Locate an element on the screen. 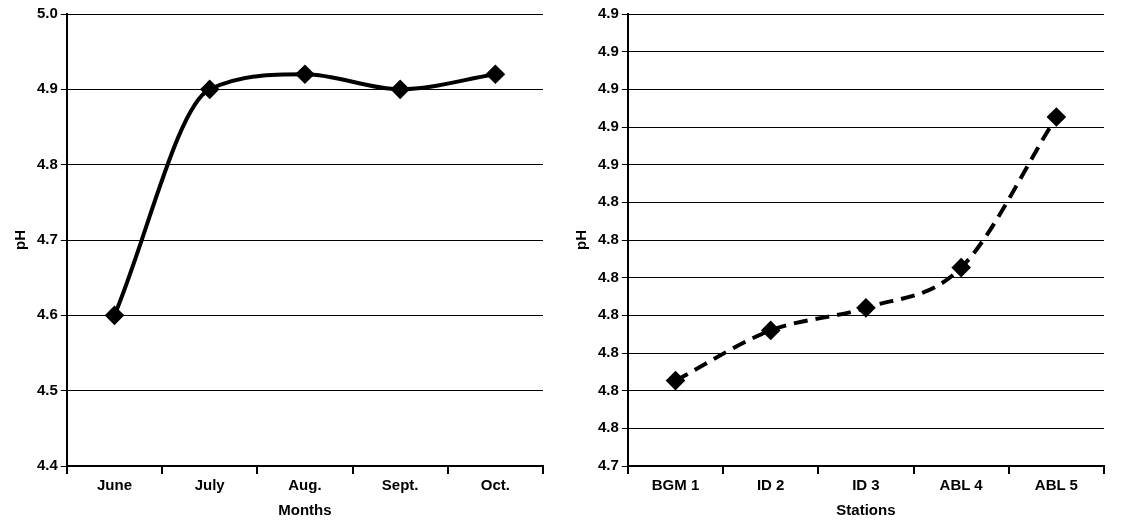 The image size is (1123, 528). x-tick-label: Aug. is located at coordinates (305, 485).